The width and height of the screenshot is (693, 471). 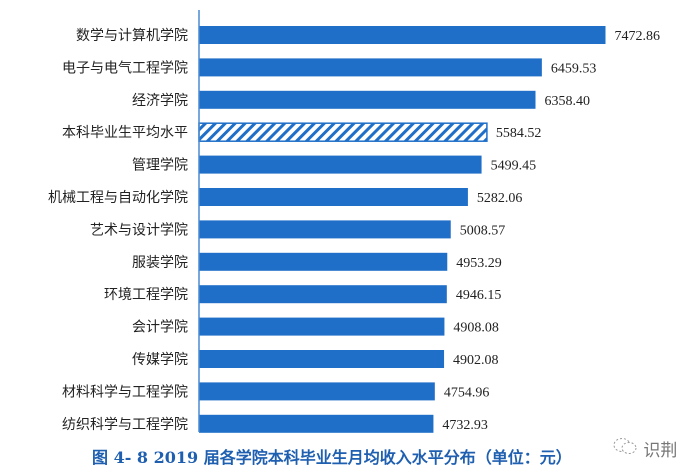 I want to click on category-label: 本科毕业生平均水平, so click(x=125, y=133).